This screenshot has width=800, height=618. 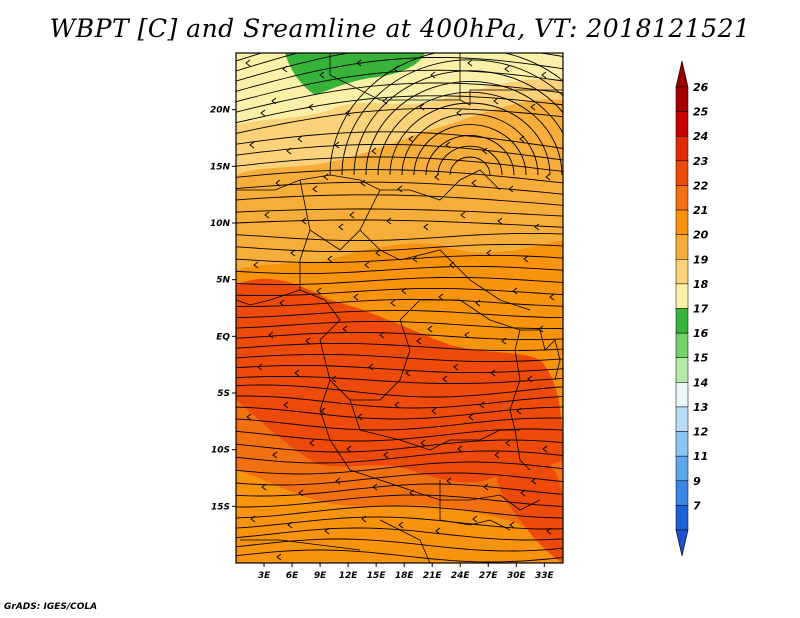 I want to click on colorbar: 26 25 24 23 22 21 20 19 18 17 16 15 14 13 12 11 9 7, so click(x=692, y=308).